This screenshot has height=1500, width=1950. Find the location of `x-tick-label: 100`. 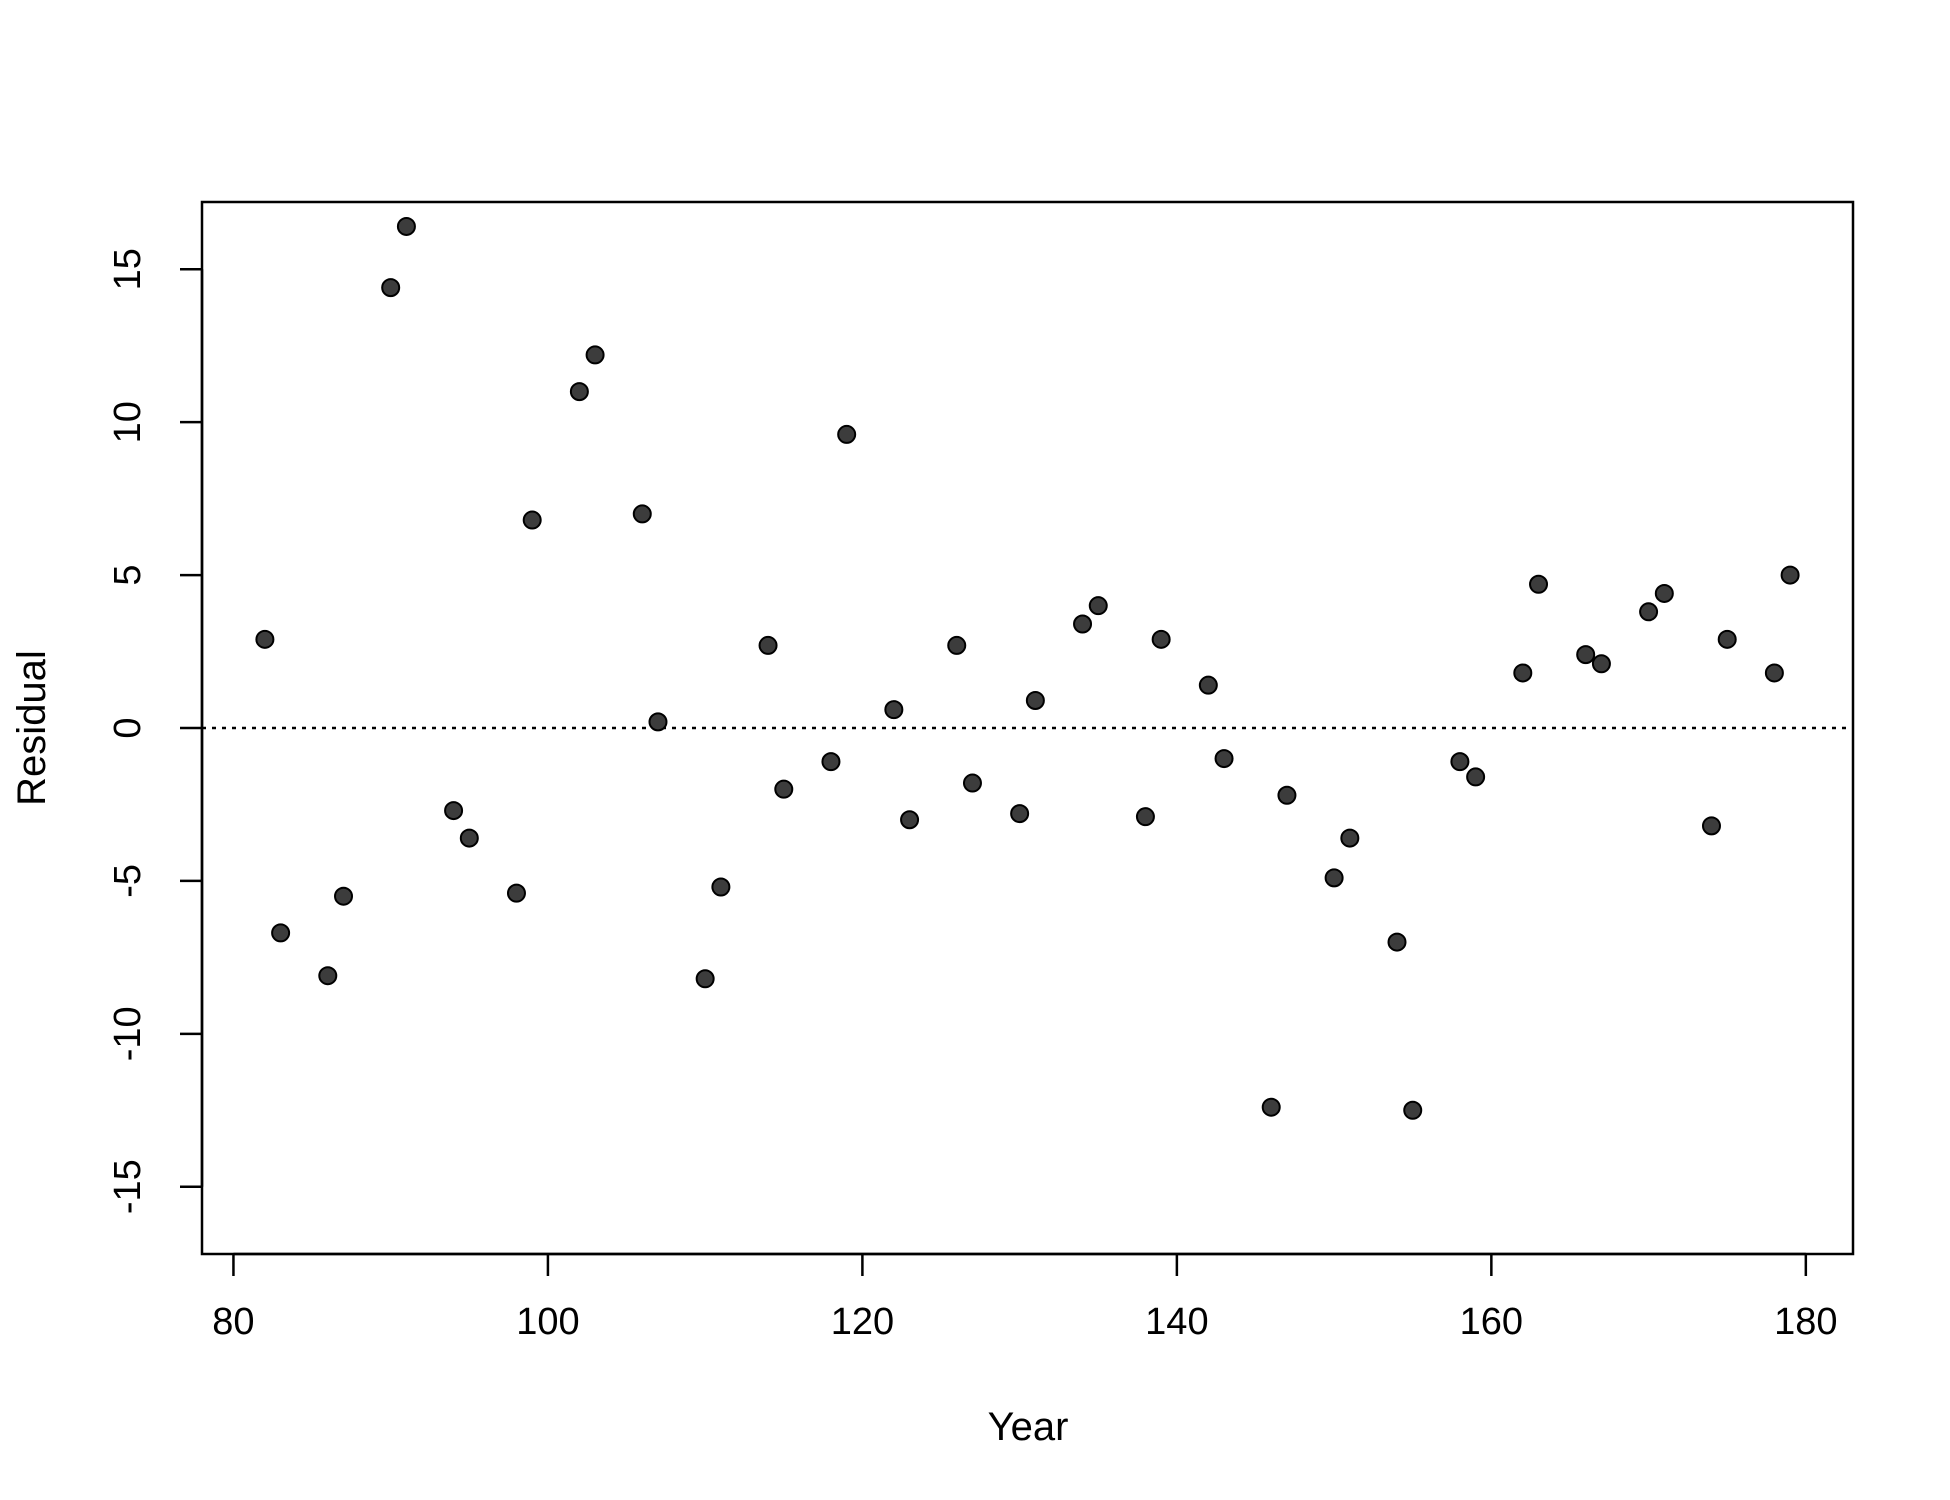

x-tick-label: 100 is located at coordinates (547, 1322).